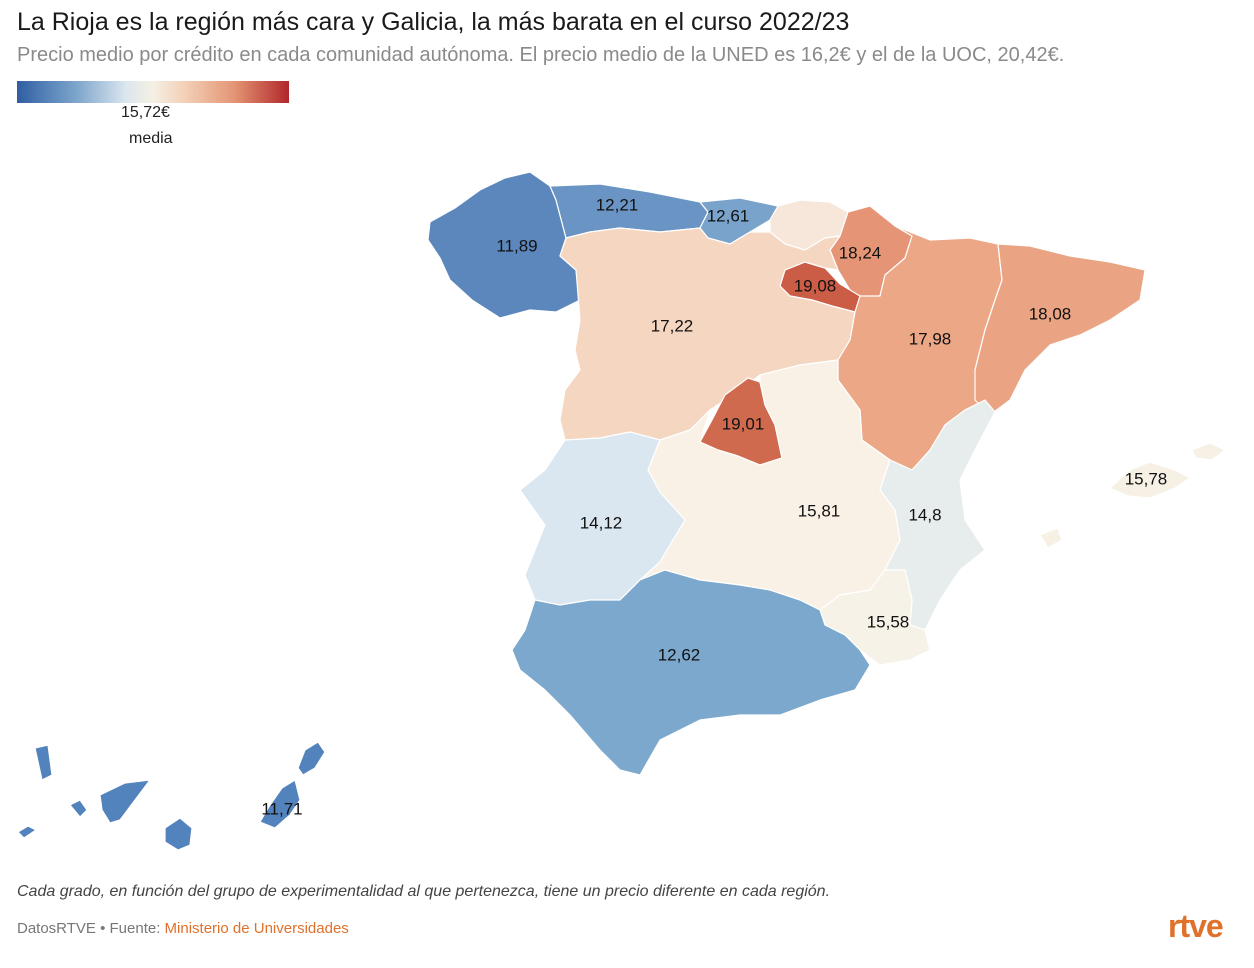  I want to click on region-label-andalucia: 12,62, so click(679, 654).